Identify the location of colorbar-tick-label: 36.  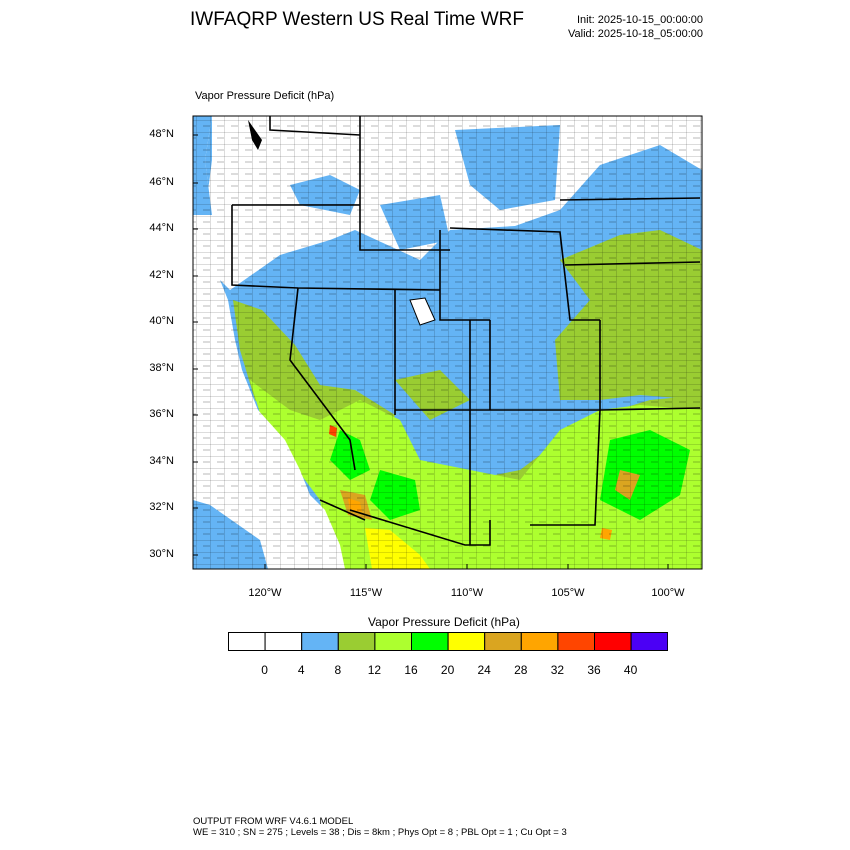
(594, 670).